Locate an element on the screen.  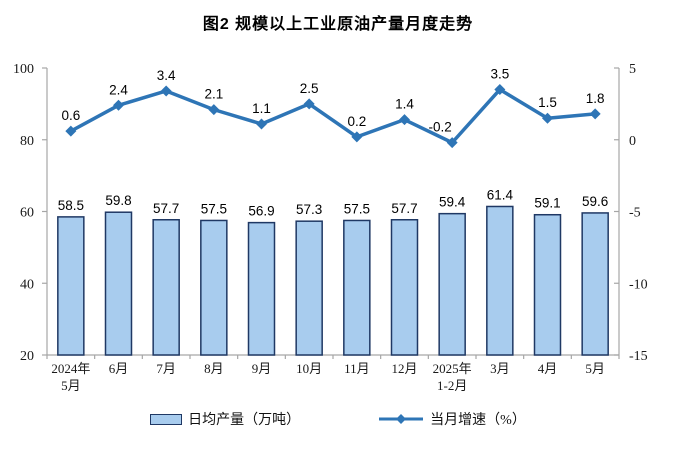
chart-title: 图2 规模以上工业原油产量月度走势 is located at coordinates (338, 24).